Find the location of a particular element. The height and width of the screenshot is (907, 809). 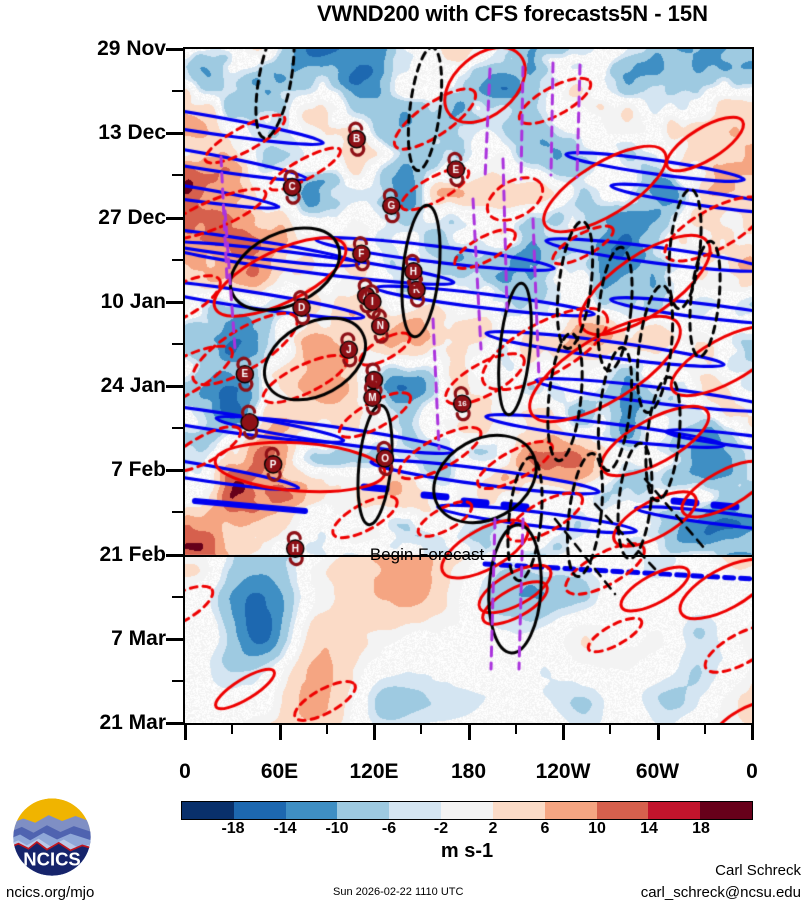

colorbar is located at coordinates (467, 810).